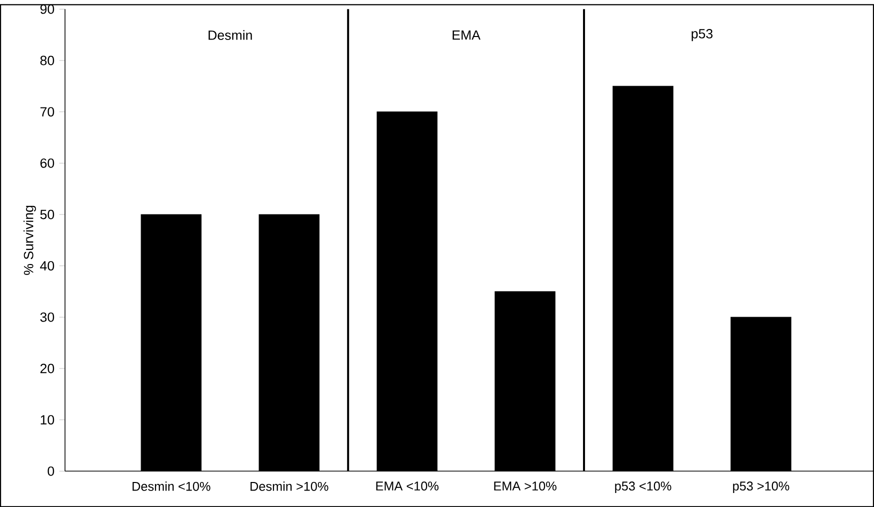  Describe the element at coordinates (643, 487) in the screenshot. I see `x-tick-label: p53 <10%` at that location.